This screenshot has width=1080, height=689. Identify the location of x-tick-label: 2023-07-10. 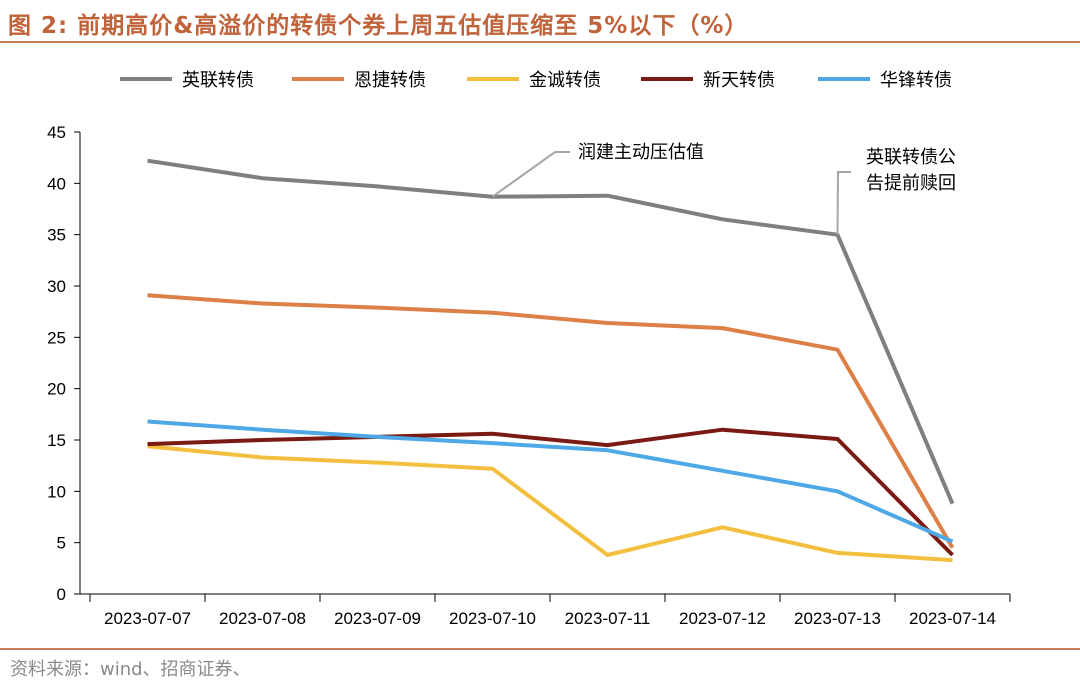
(492, 618).